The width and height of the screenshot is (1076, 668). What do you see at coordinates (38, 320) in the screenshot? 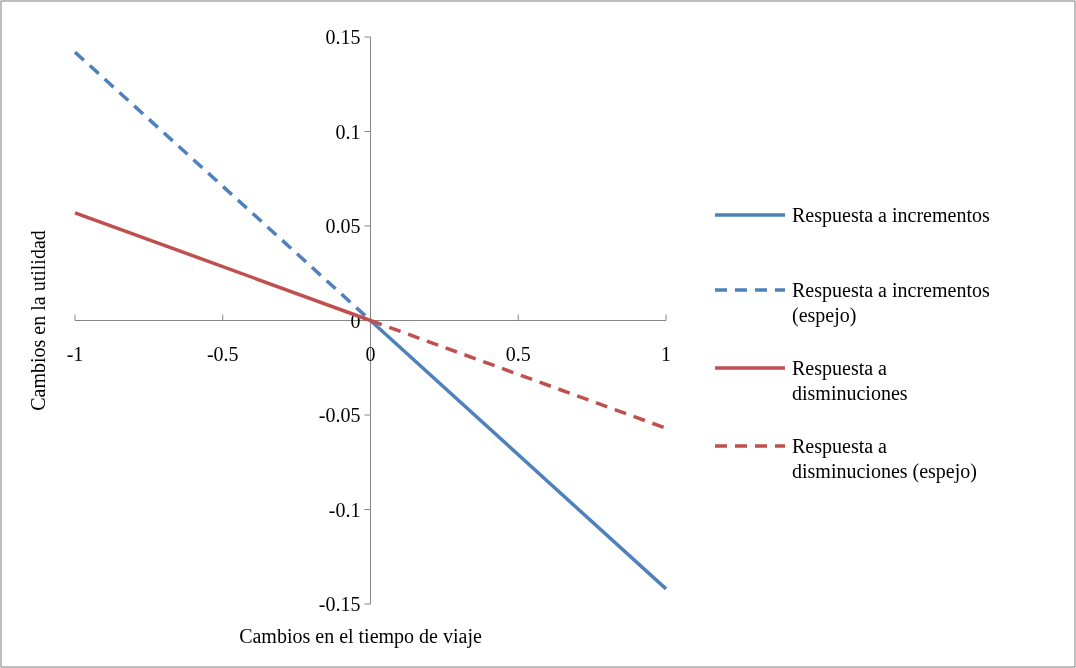
I see `y-axis-title: Cambios en la utilidad` at bounding box center [38, 320].